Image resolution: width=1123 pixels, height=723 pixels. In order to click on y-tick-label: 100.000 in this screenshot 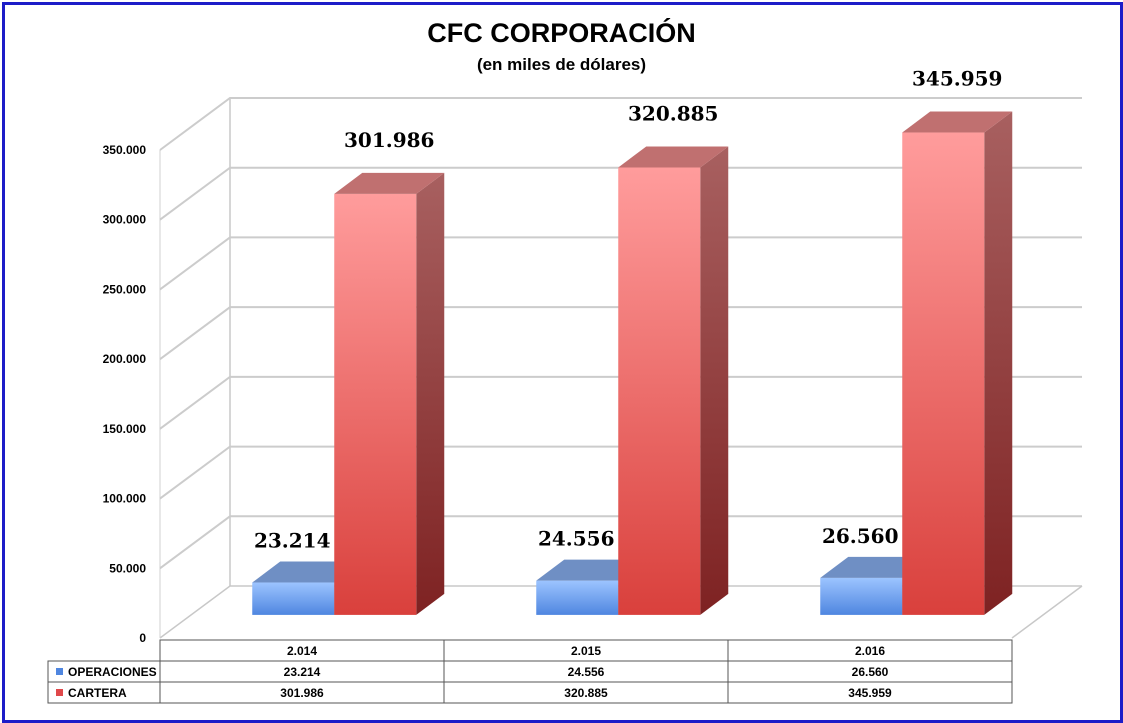, I will do `click(125, 499)`.